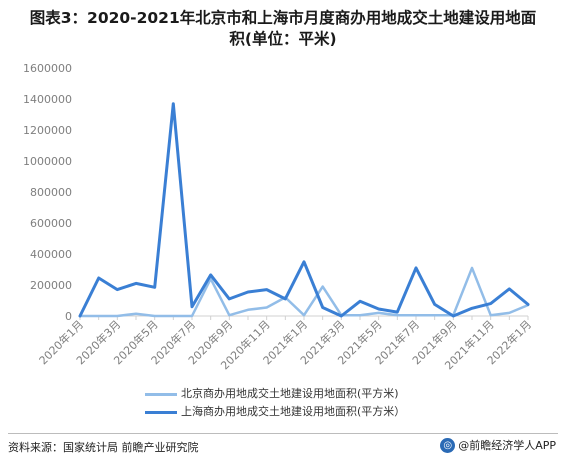 The image size is (566, 466). Describe the element at coordinates (47, 68) in the screenshot. I see `y-tick-label: 1600000` at that location.